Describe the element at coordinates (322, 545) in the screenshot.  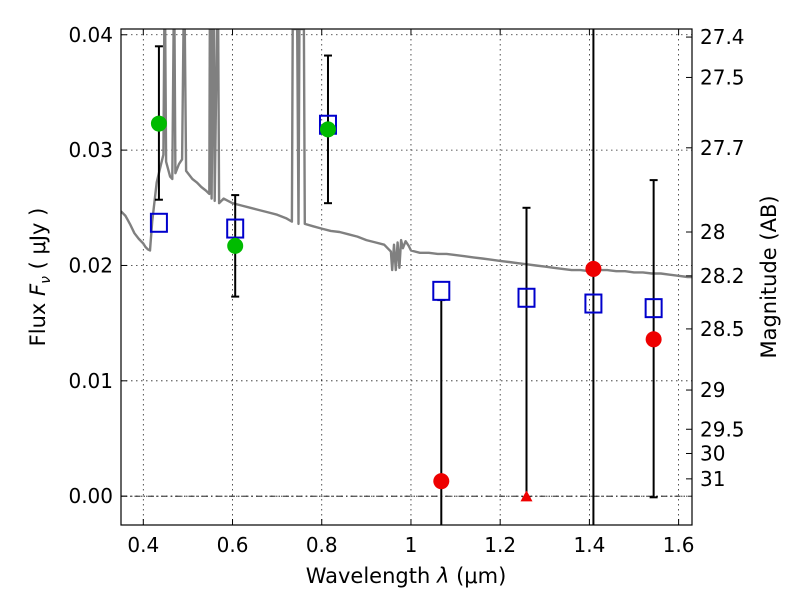
I see `x-tick-label: 0.8` at that location.